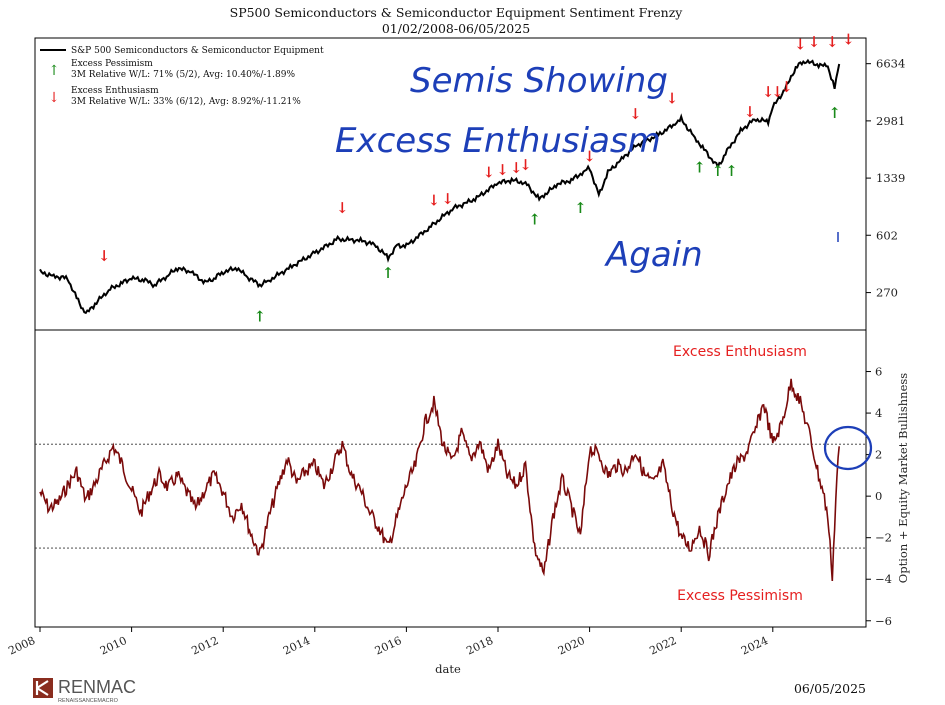 The height and width of the screenshot is (705, 945). Describe the element at coordinates (887, 293) in the screenshot. I see `top-y-tick-label: 270` at that location.